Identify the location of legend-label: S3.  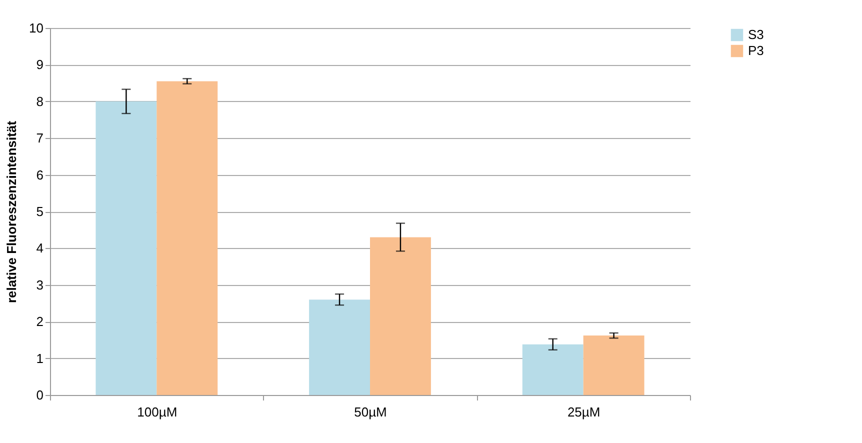
(756, 34).